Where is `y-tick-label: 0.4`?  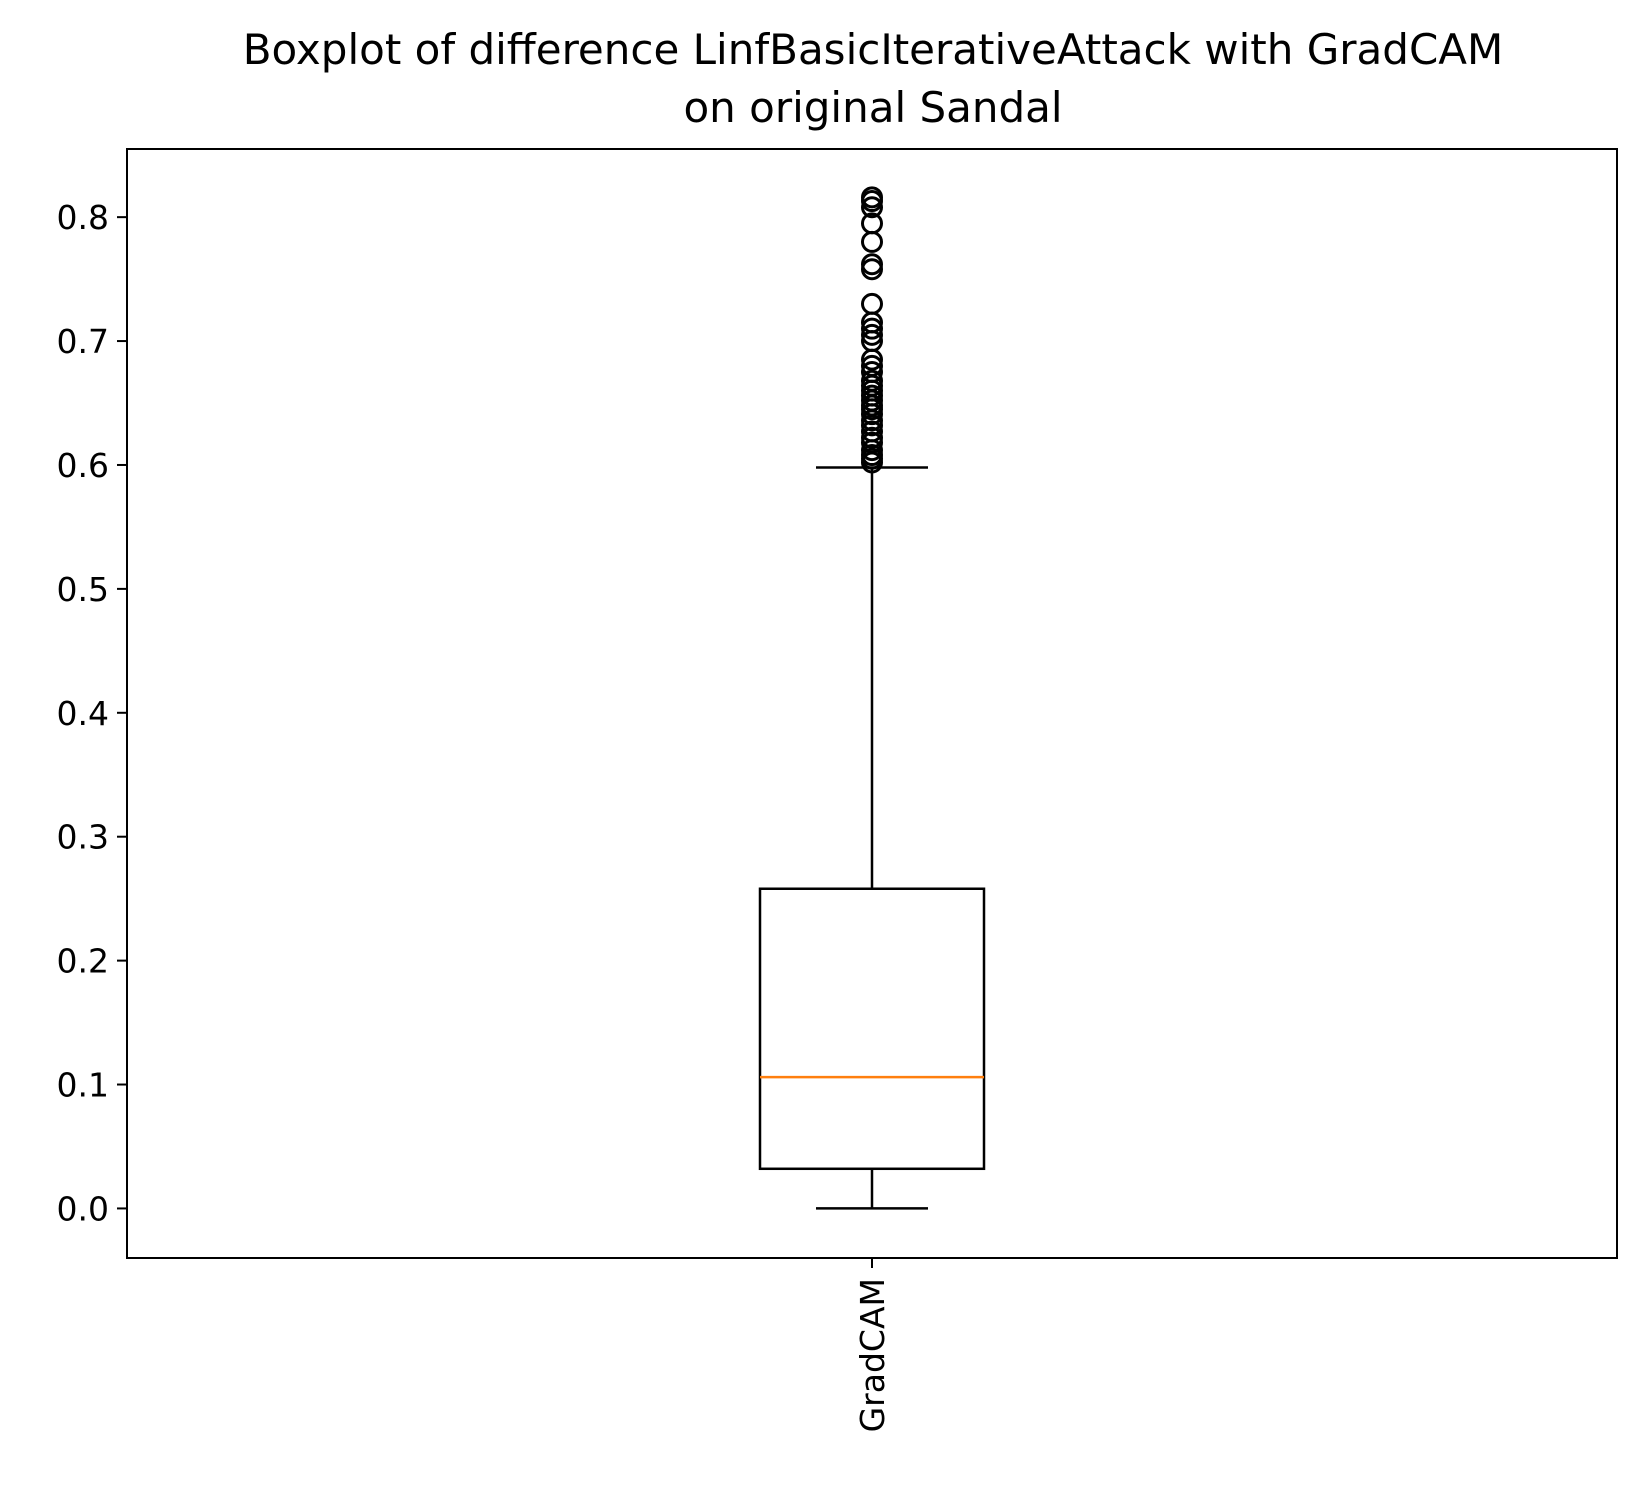 y-tick-label: 0.4 is located at coordinates (83, 713).